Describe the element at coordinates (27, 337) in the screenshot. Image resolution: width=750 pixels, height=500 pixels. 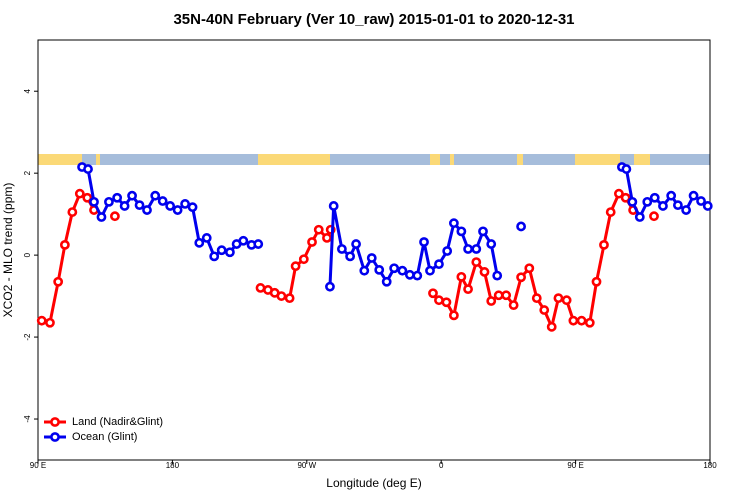
I see `y-tick-label: -2` at that location.